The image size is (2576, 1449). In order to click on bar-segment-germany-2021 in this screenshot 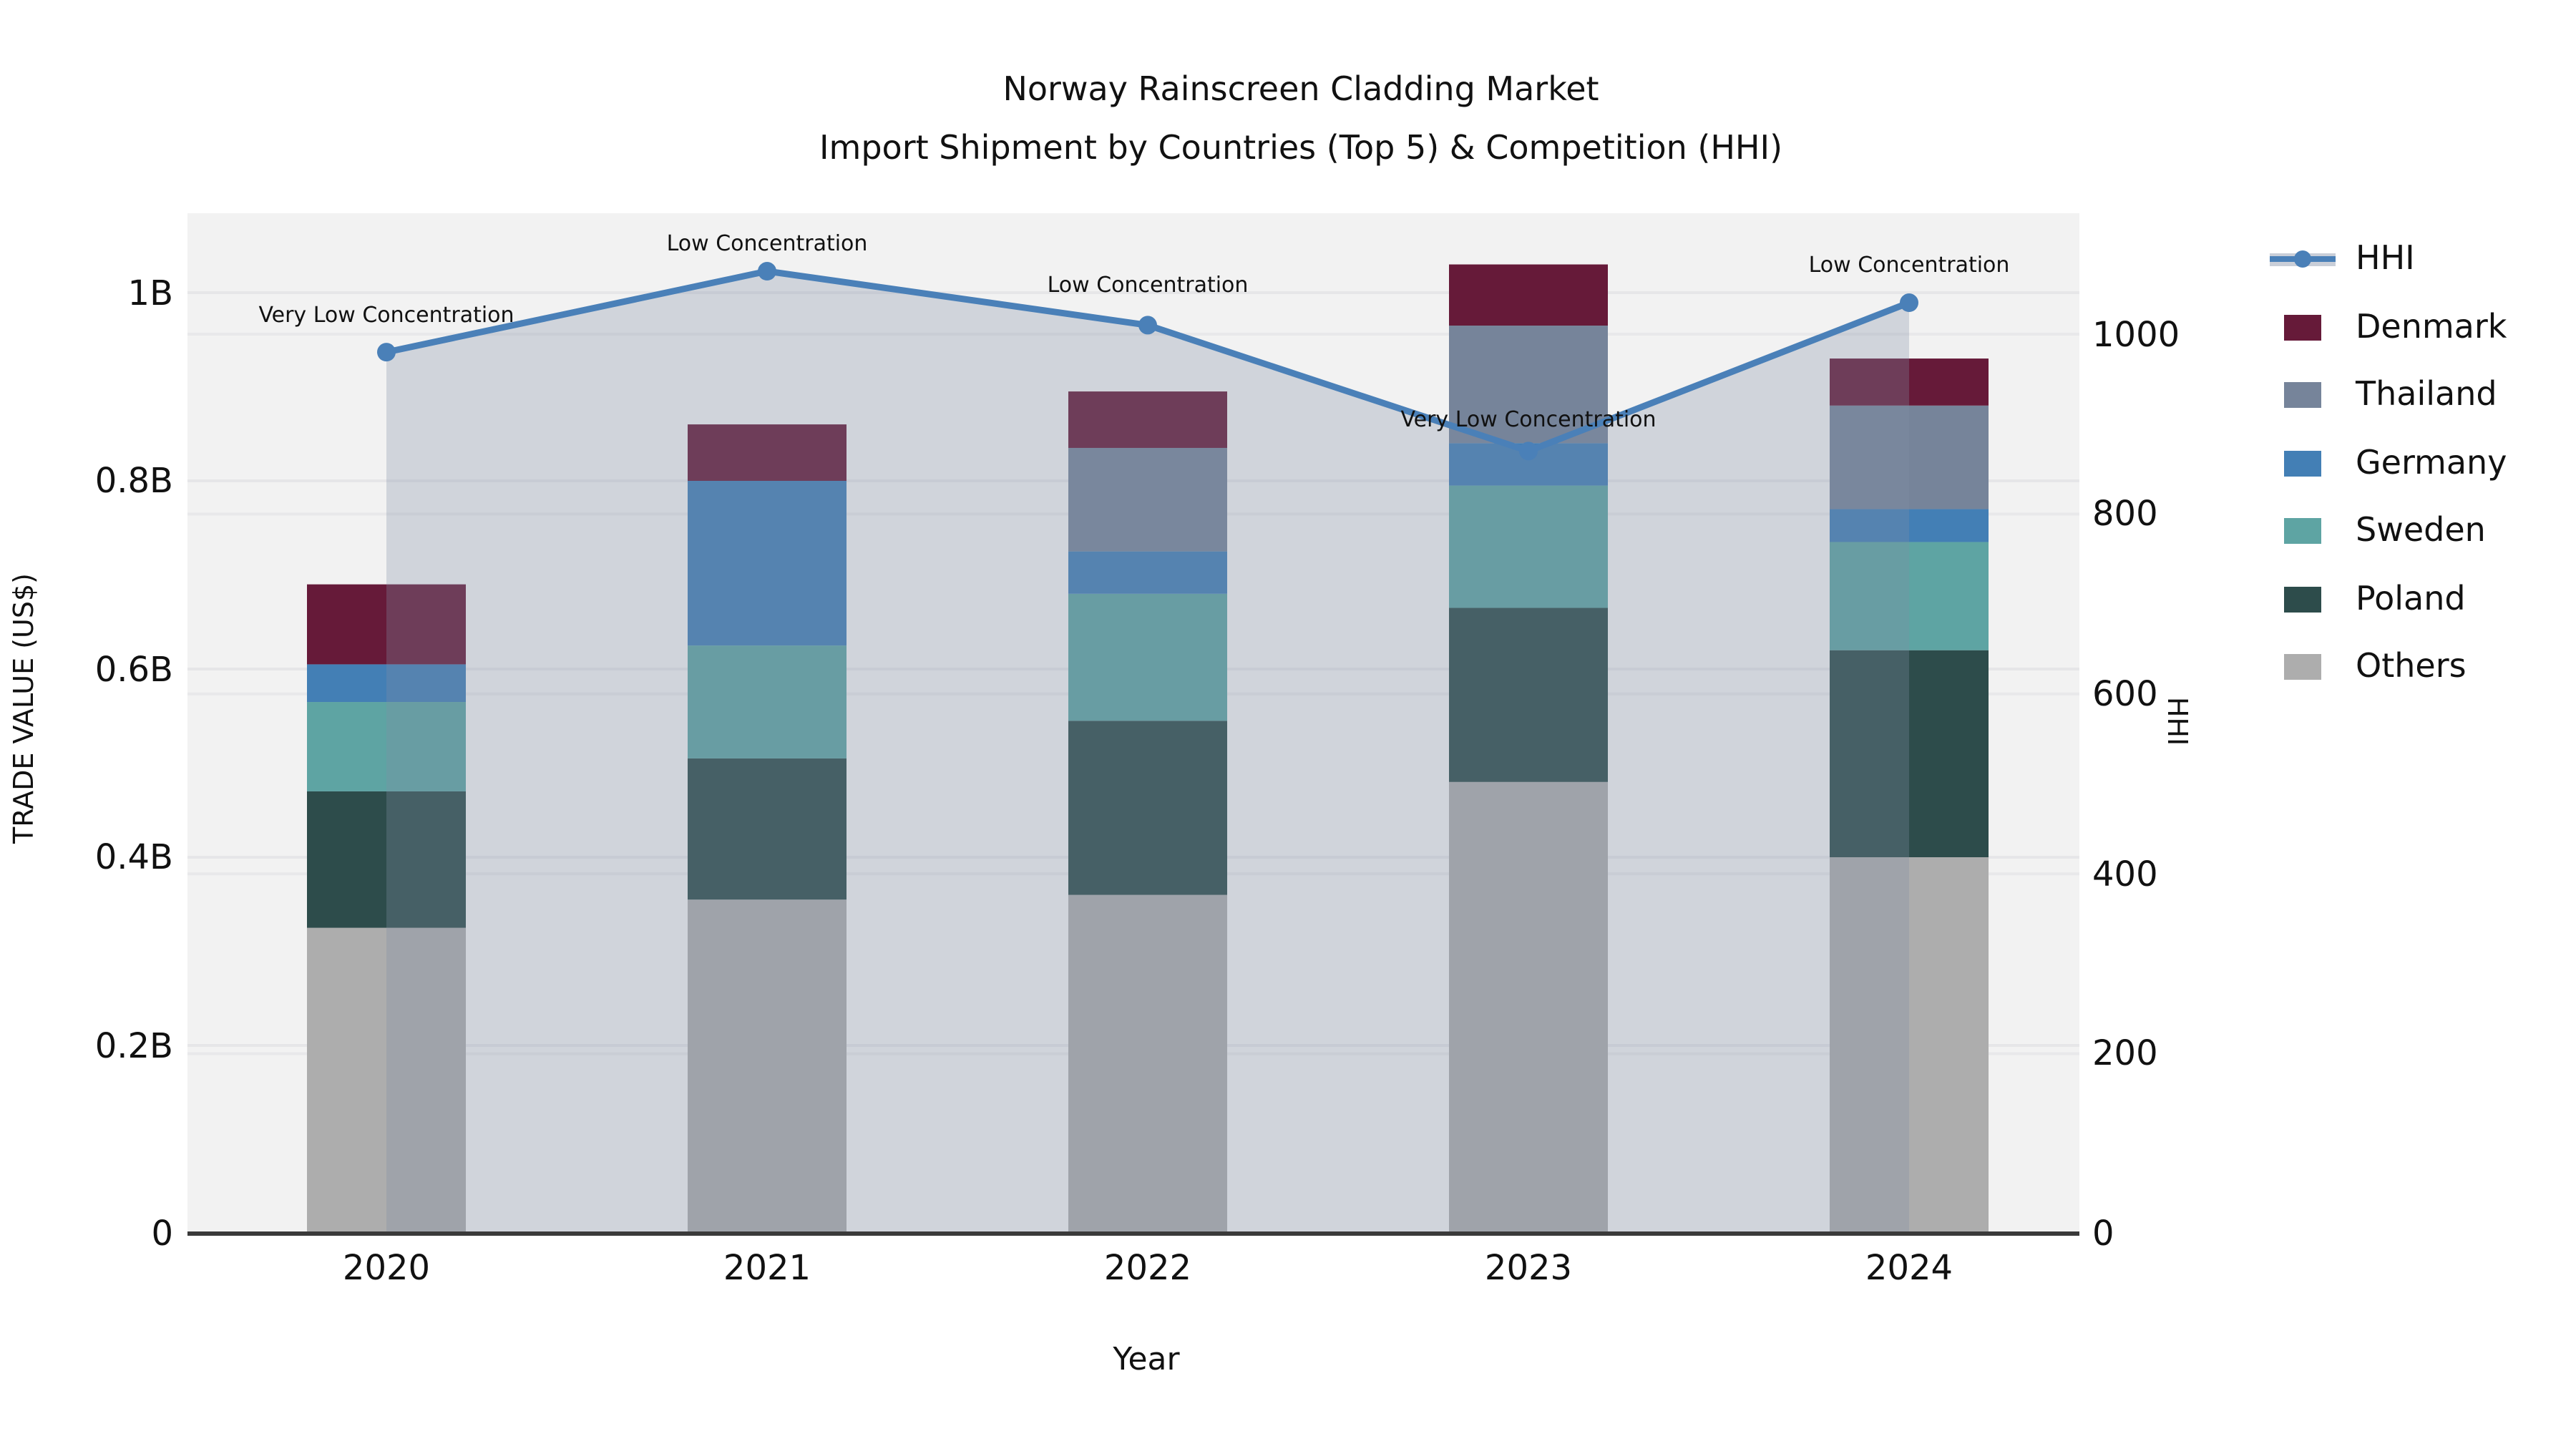, I will do `click(767, 563)`.